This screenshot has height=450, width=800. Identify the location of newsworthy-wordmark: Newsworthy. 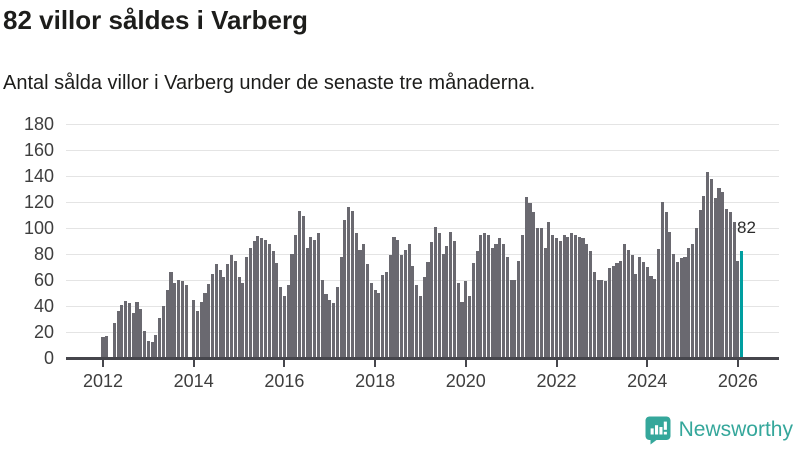
(735, 429).